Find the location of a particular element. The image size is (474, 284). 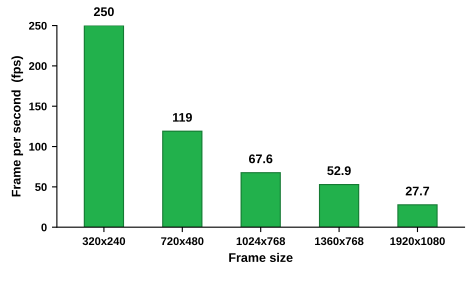

y-axis-title: Frame per second (fps) is located at coordinates (17, 126).